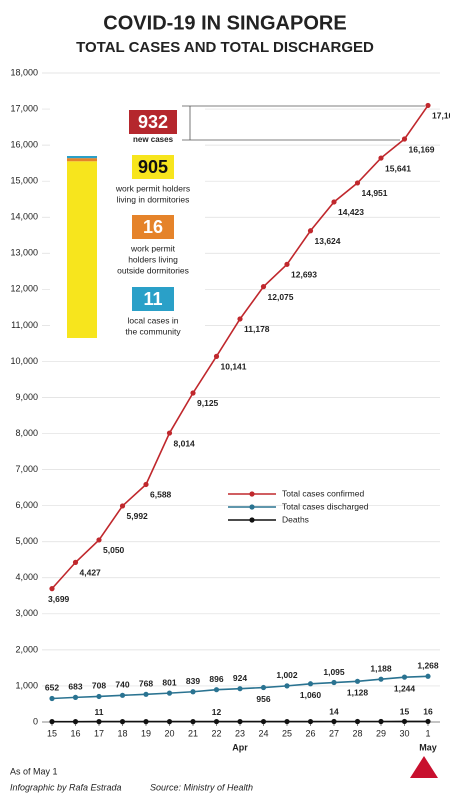 The width and height of the screenshot is (450, 800). What do you see at coordinates (334, 712) in the screenshot?
I see `data-label: 14` at bounding box center [334, 712].